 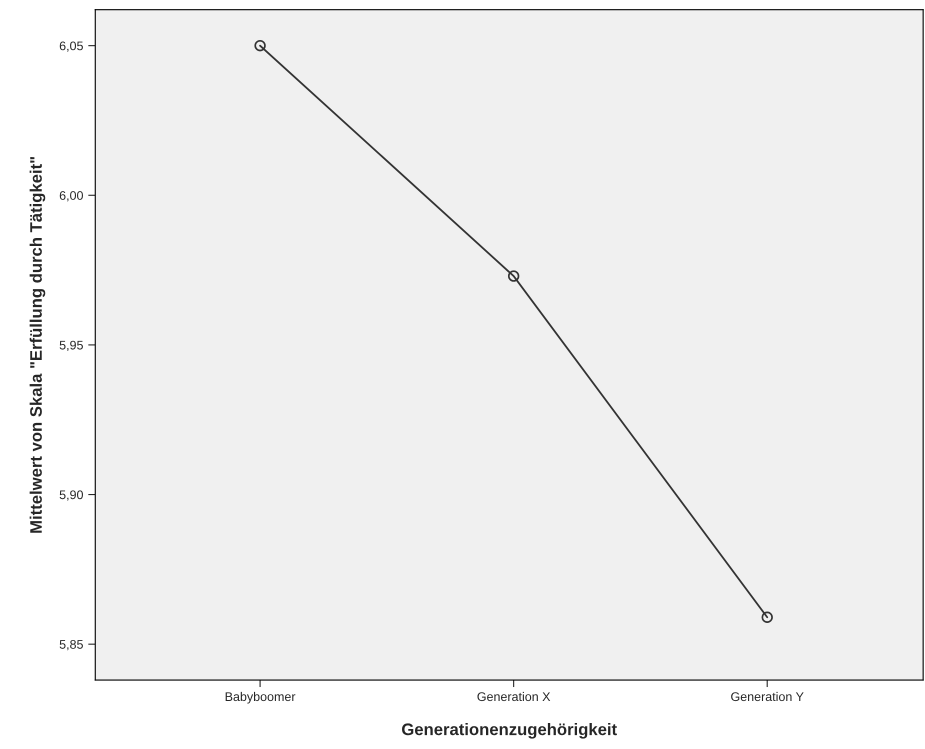 I want to click on x-axis-title: Generationenzugehörigkeit, so click(x=509, y=730).